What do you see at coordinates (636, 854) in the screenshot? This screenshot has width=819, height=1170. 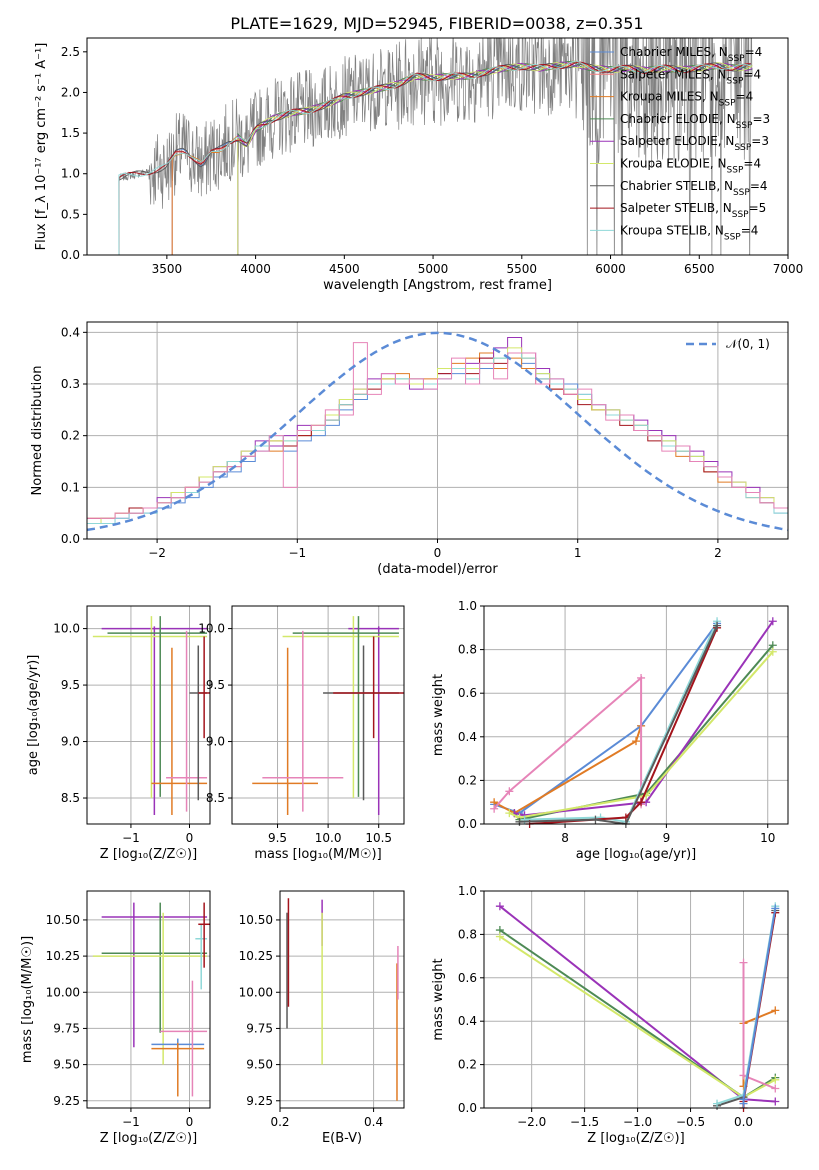 I see `x-axis-label: age [log₁₀(age/yr)]` at bounding box center [636, 854].